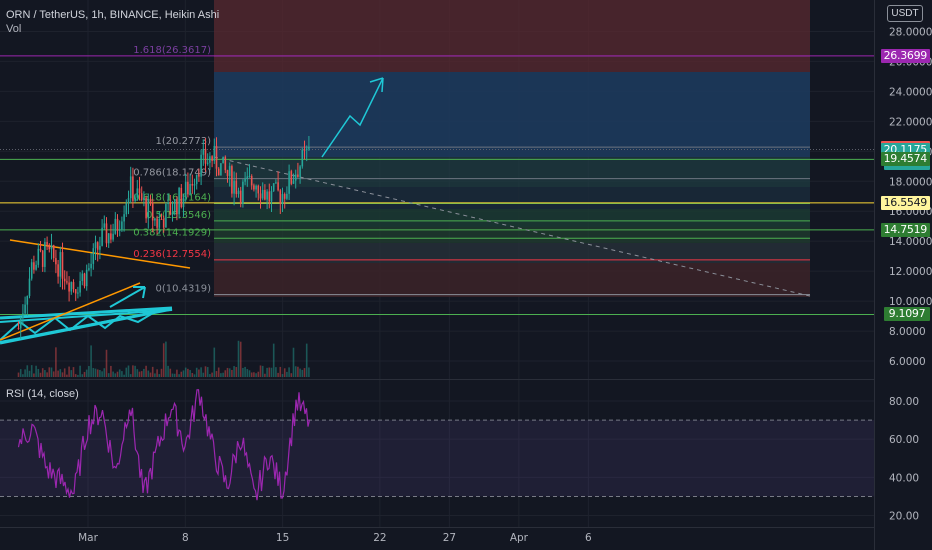 Image resolution: width=932 pixels, height=550 pixels. What do you see at coordinates (907, 332) in the screenshot?
I see `price-tick-label: 8.0000` at bounding box center [907, 332].